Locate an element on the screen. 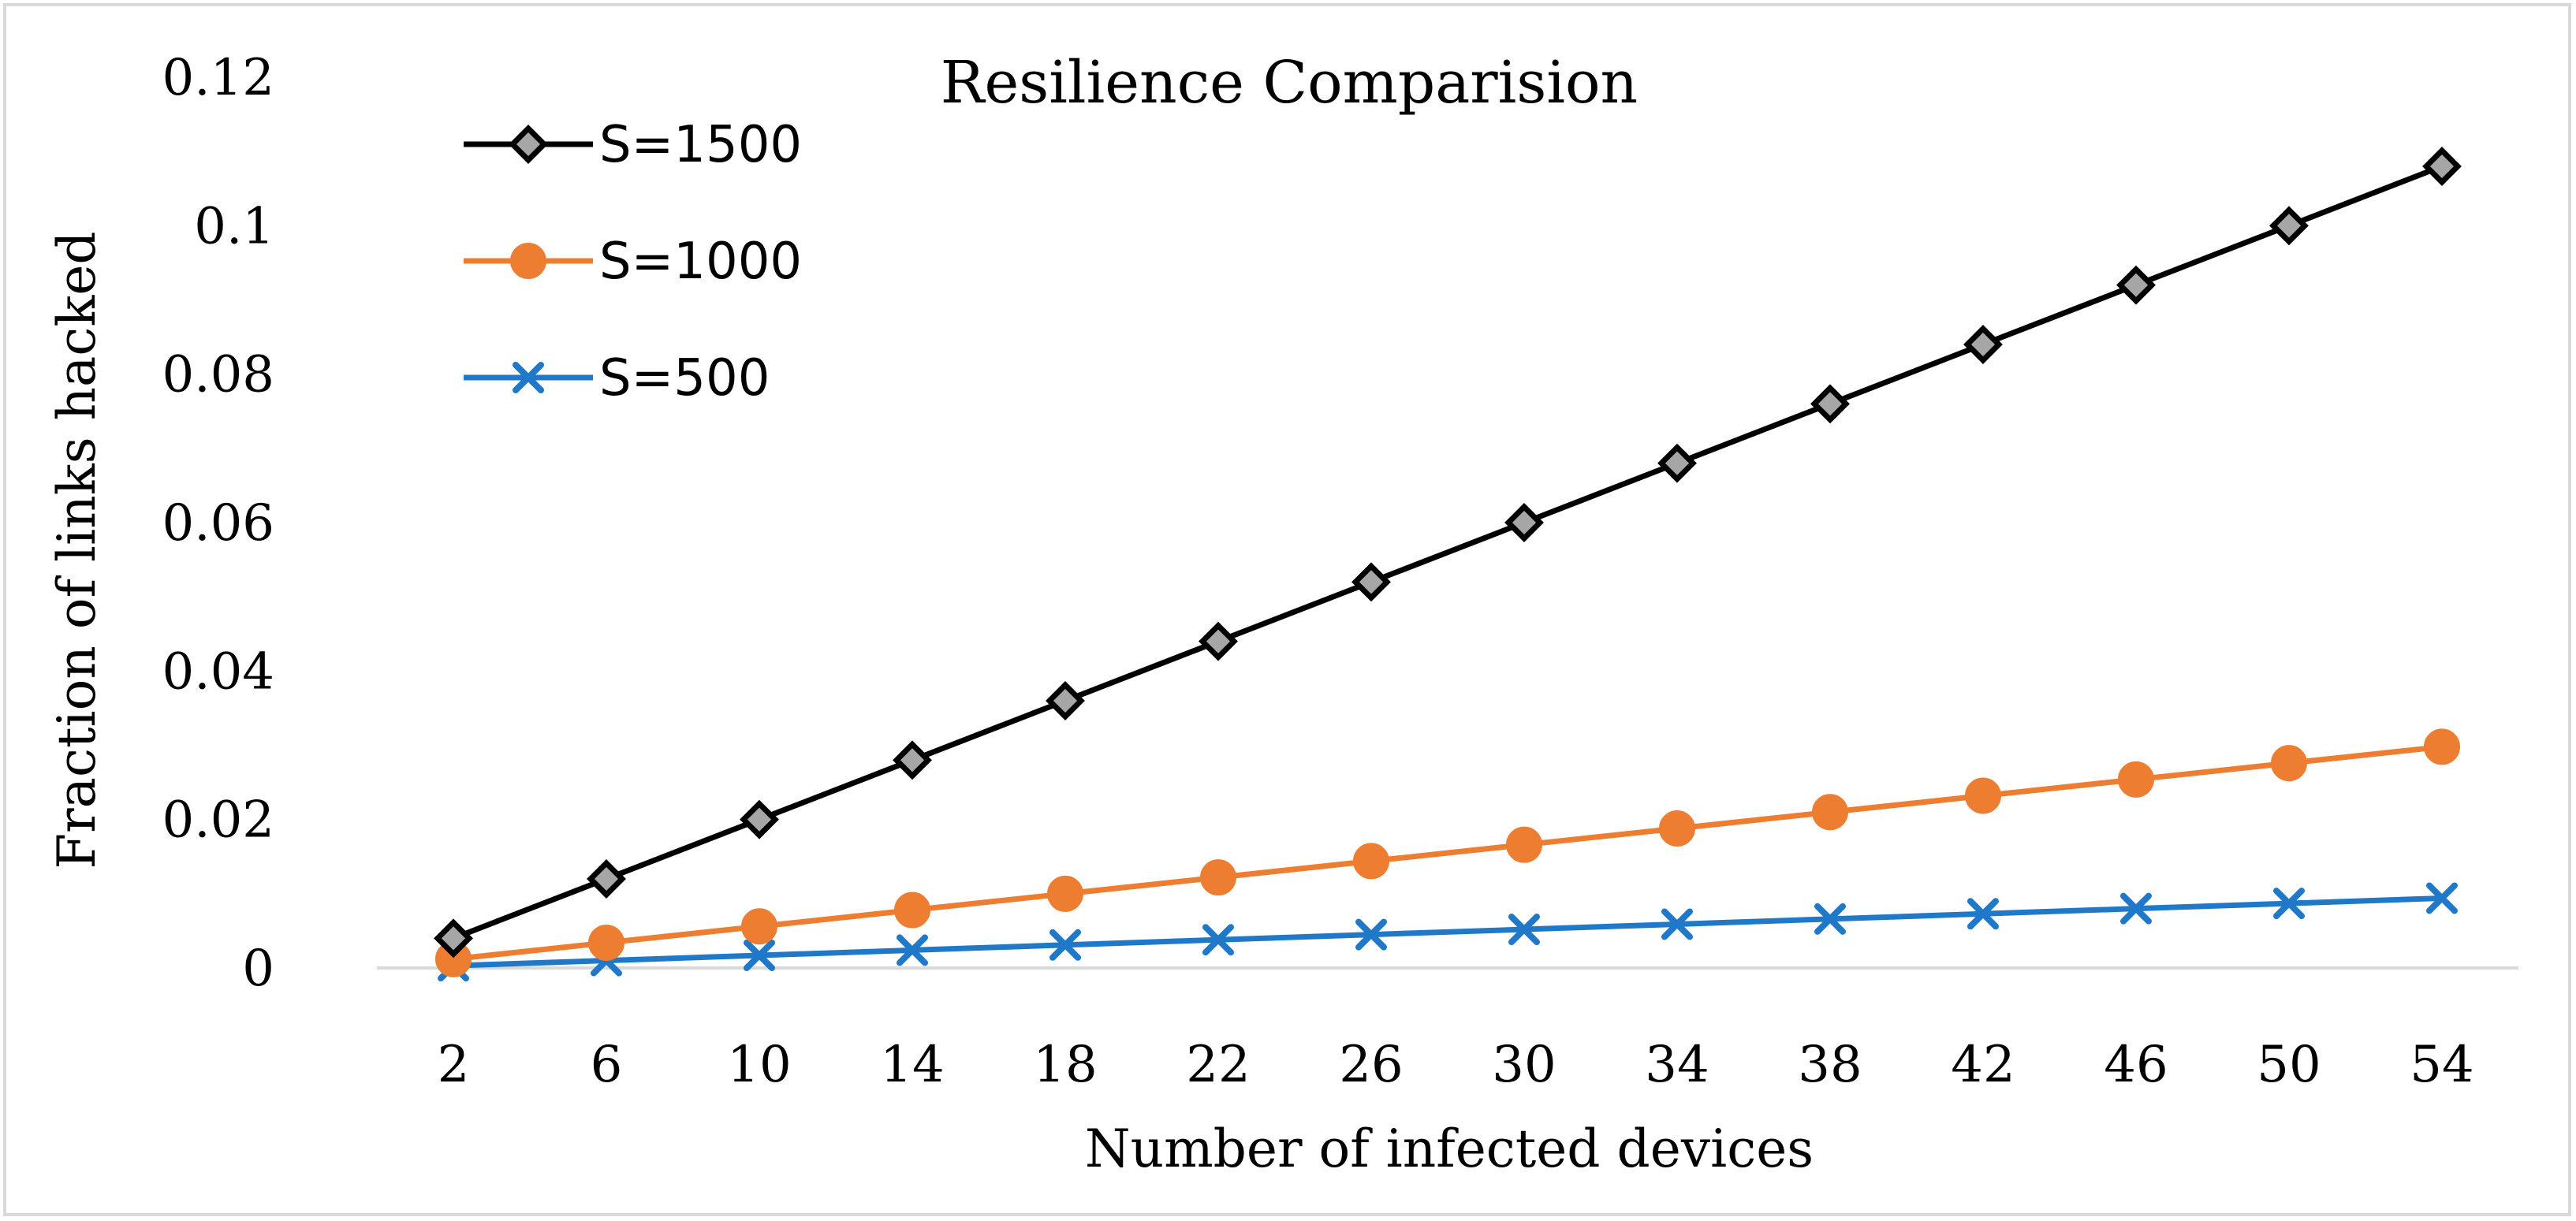 The width and height of the screenshot is (2576, 1221). y-tick-label: 0.06 is located at coordinates (219, 523).